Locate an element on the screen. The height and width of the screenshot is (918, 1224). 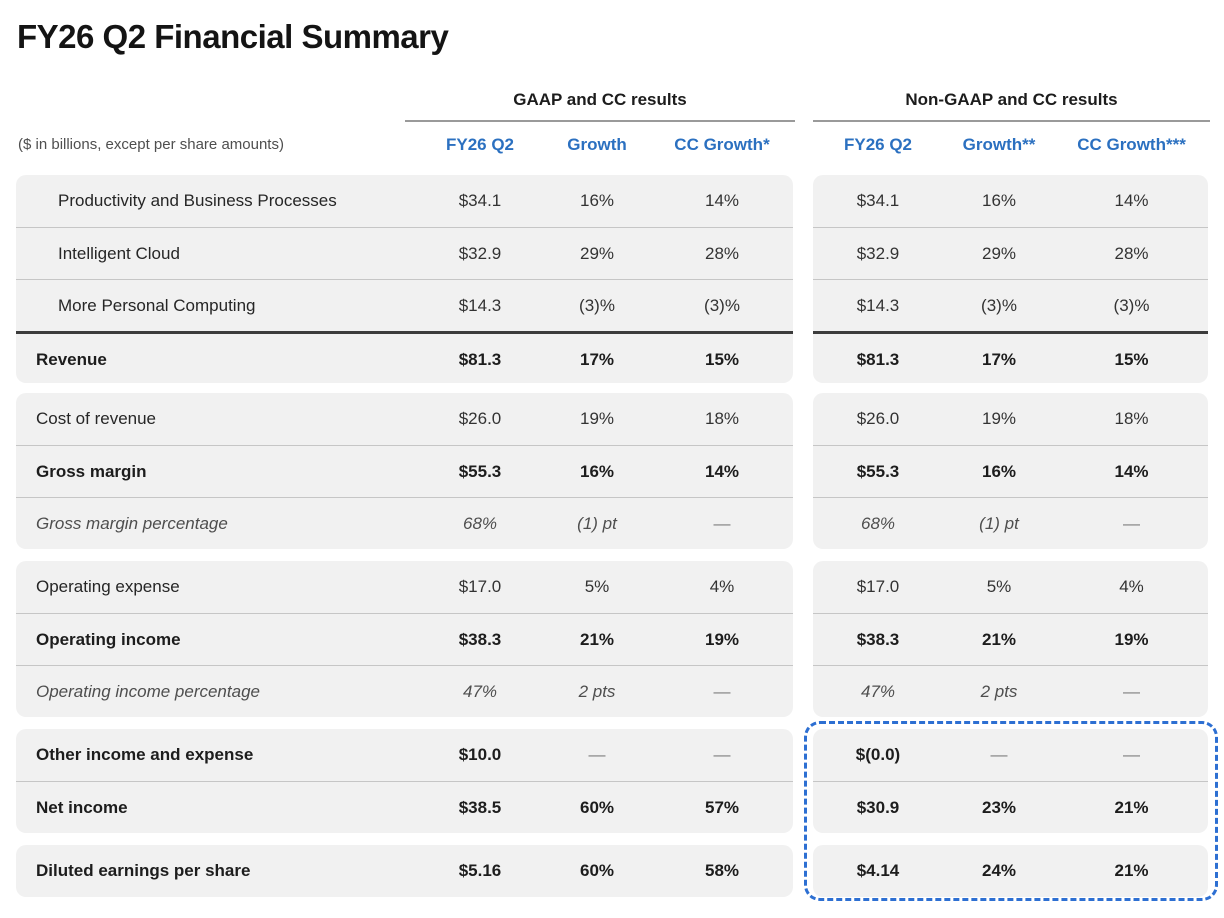
table-row: $14.3 (3)% (3)% is located at coordinates (1010, 305).